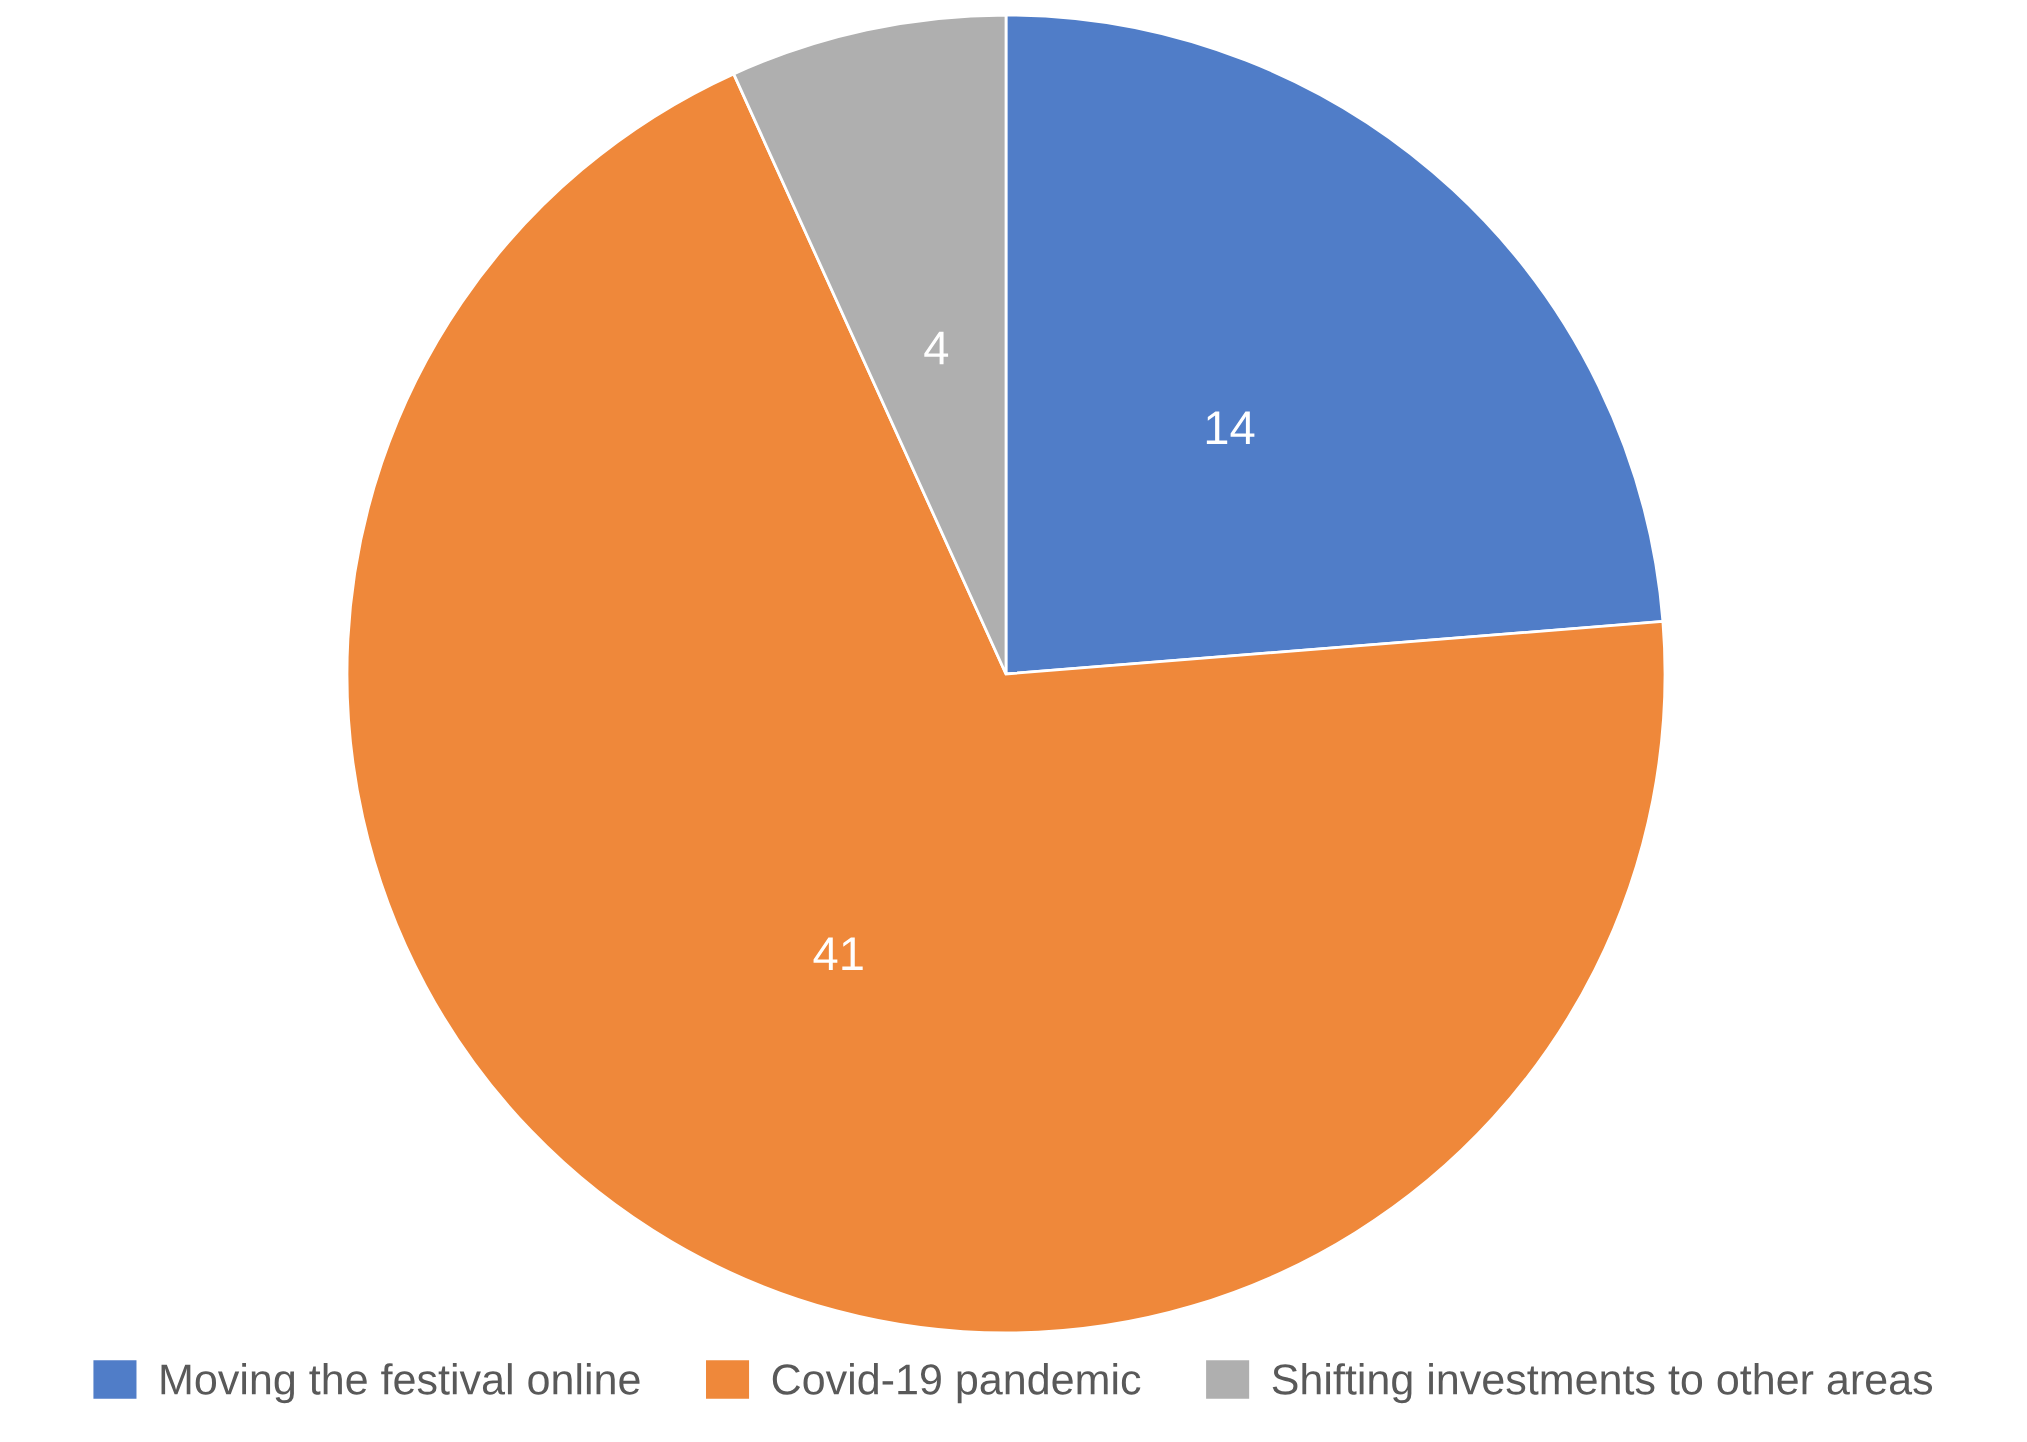 The image size is (2027, 1442). I want to click on legend-label: Moving the festival online, so click(400, 1383).